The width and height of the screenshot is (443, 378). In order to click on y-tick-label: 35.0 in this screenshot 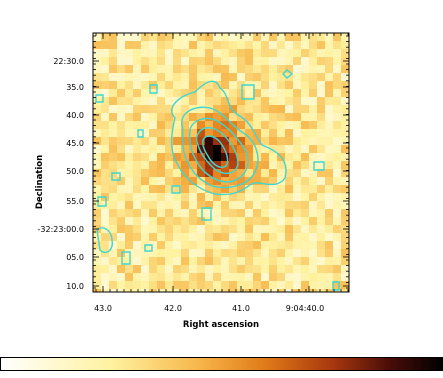, I will do `click(75, 87)`.